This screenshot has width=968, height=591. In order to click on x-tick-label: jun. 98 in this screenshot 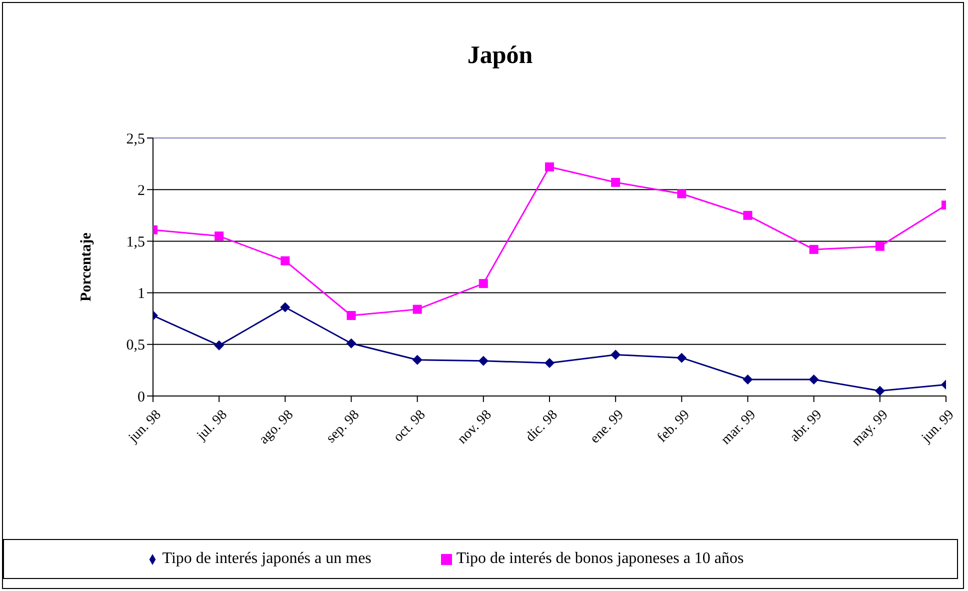, I will do `click(145, 427)`.